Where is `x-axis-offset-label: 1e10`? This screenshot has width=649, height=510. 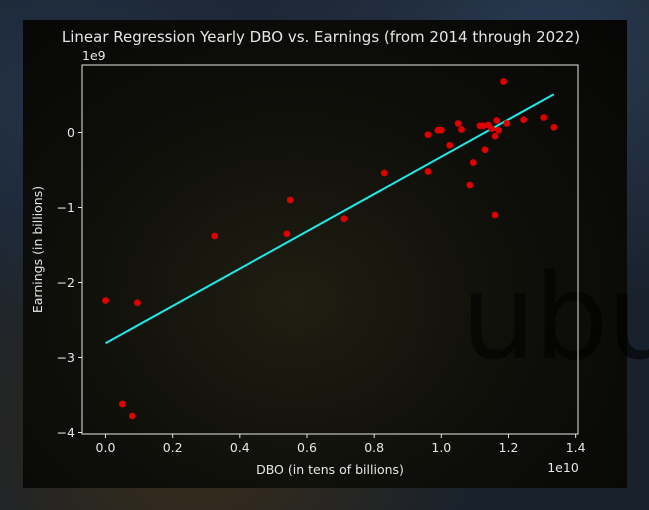 x-axis-offset-label: 1e10 is located at coordinates (563, 467).